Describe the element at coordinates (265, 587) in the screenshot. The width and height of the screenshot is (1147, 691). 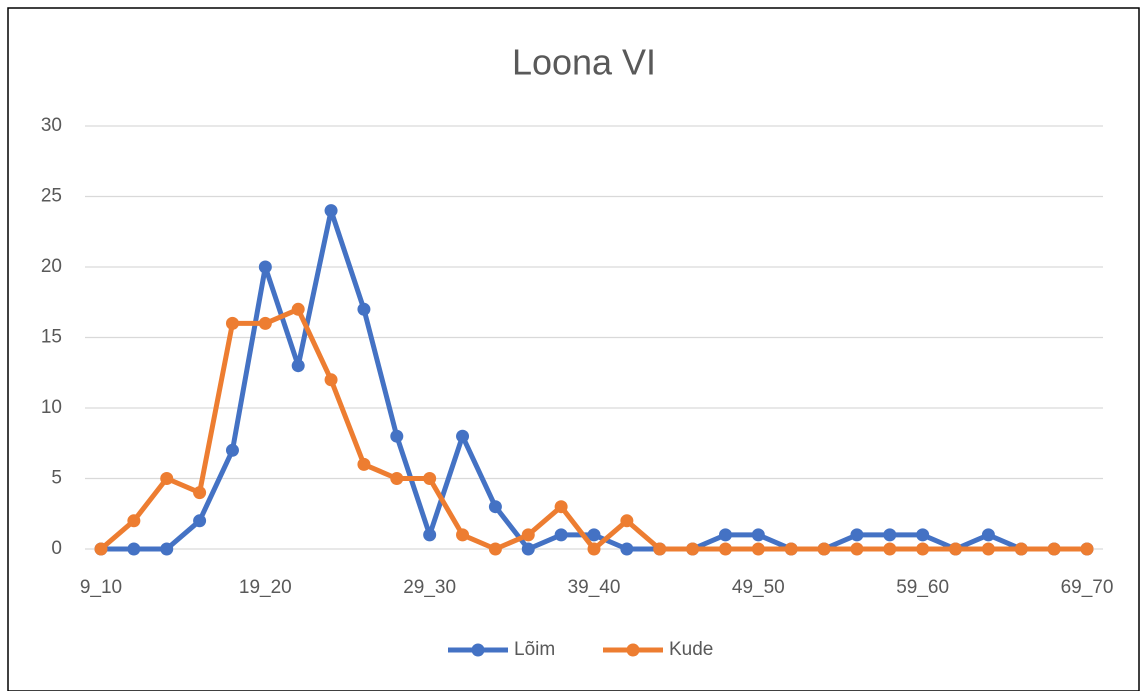
I see `x-tick-label: 19_20` at that location.